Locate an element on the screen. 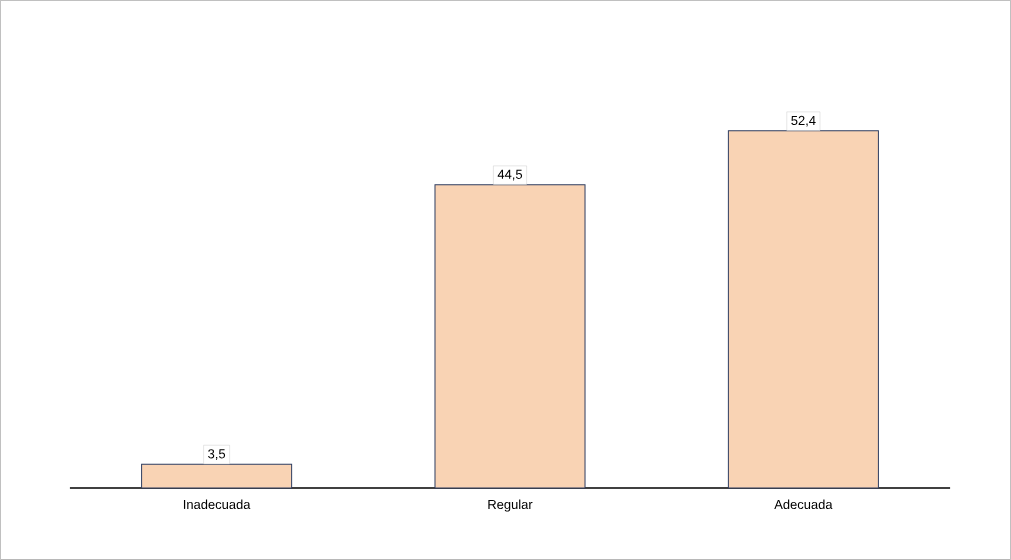 The height and width of the screenshot is (560, 1011). data-label: 44,5 is located at coordinates (510, 175).